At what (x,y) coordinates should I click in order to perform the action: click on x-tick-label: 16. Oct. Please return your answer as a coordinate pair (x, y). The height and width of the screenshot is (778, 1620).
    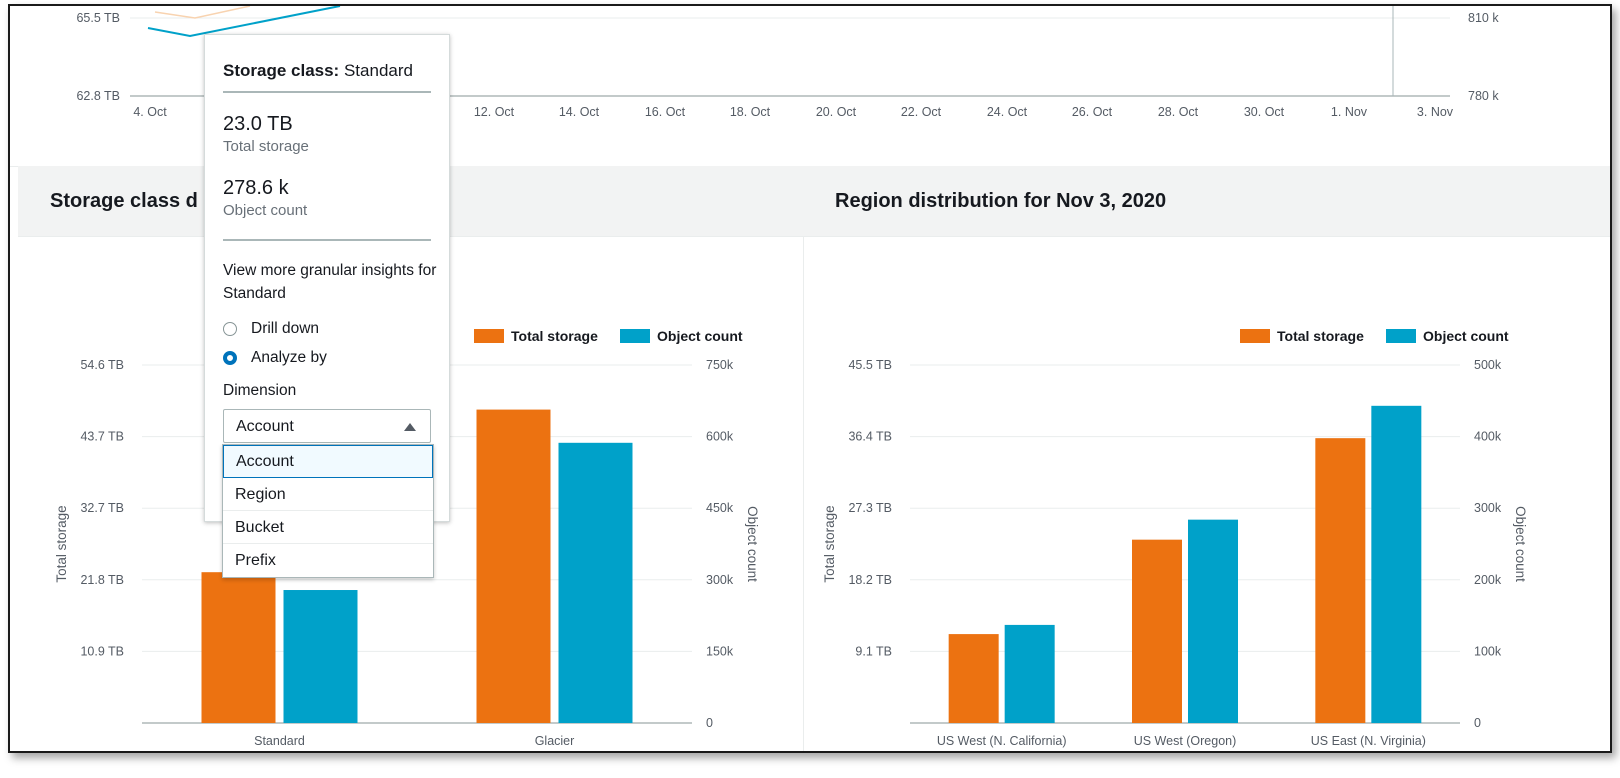
    Looking at the image, I should click on (665, 112).